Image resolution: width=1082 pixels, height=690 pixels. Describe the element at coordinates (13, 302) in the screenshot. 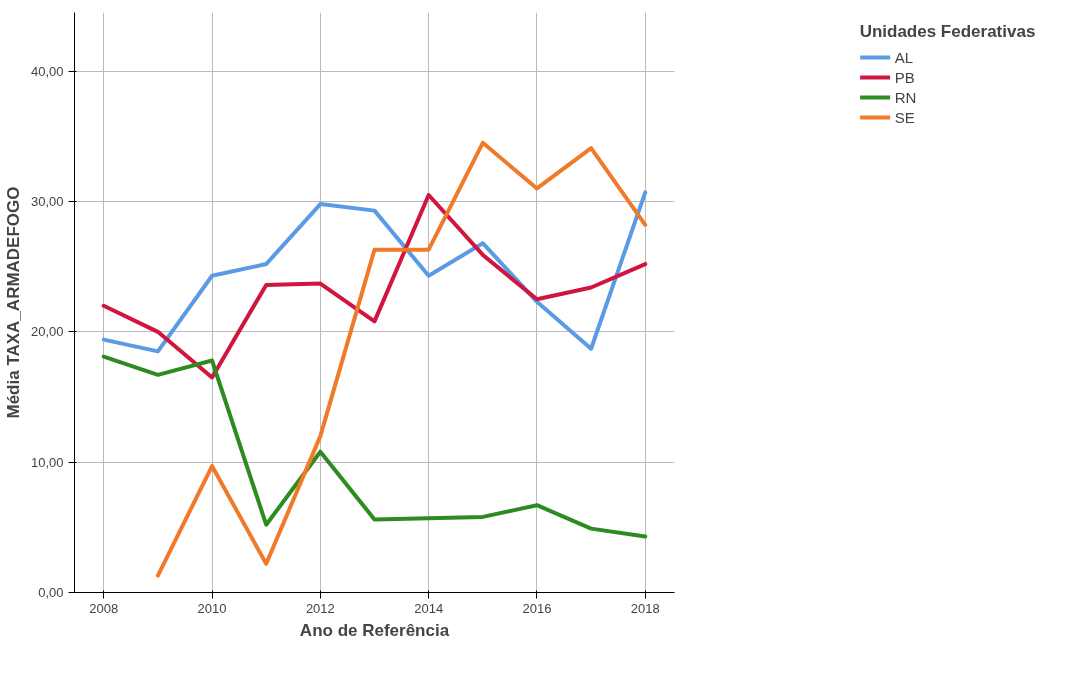

I see `y-axis-title: Média TAXA_ARMADEFOGO` at that location.